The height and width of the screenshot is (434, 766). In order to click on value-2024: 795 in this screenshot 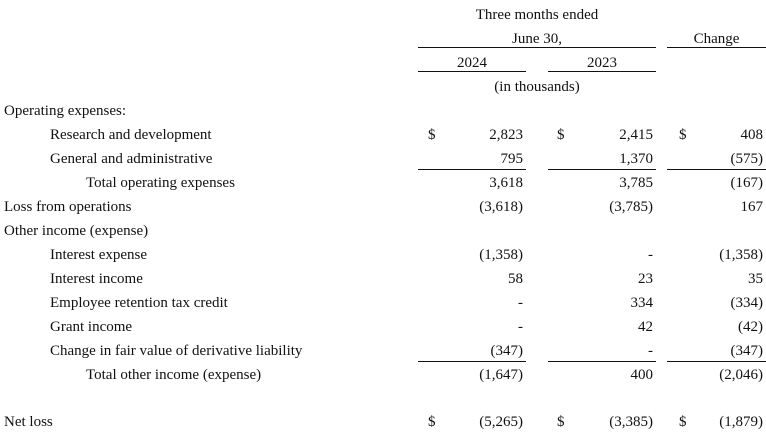, I will do `click(512, 159)`.